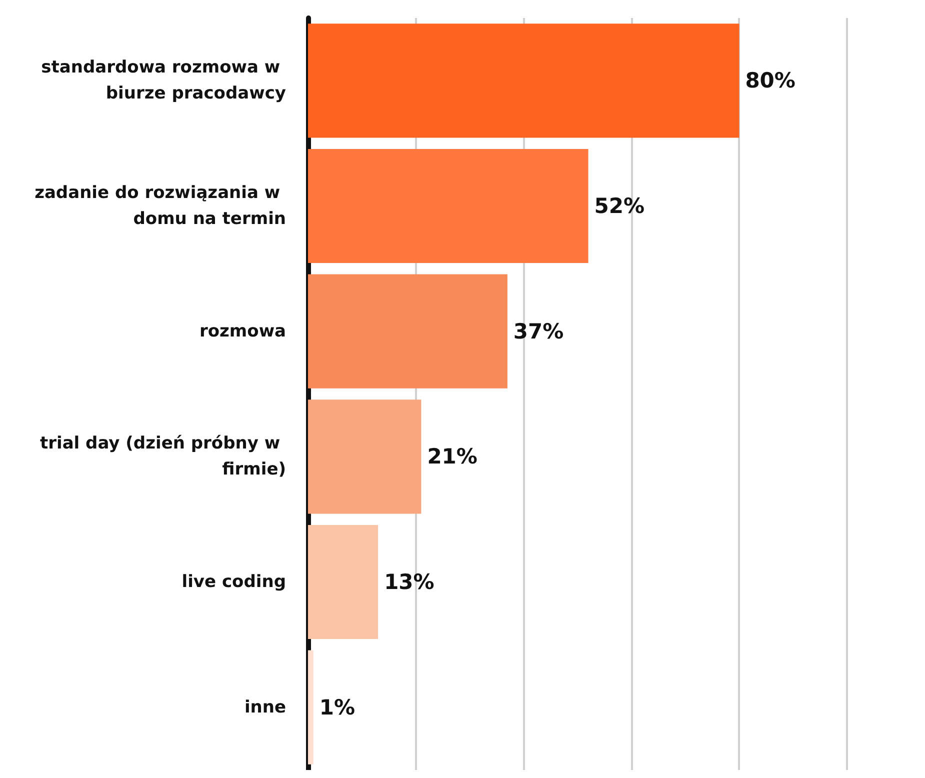 Image resolution: width=925 pixels, height=778 pixels. Describe the element at coordinates (452, 456) in the screenshot. I see `data-label: 21%` at that location.